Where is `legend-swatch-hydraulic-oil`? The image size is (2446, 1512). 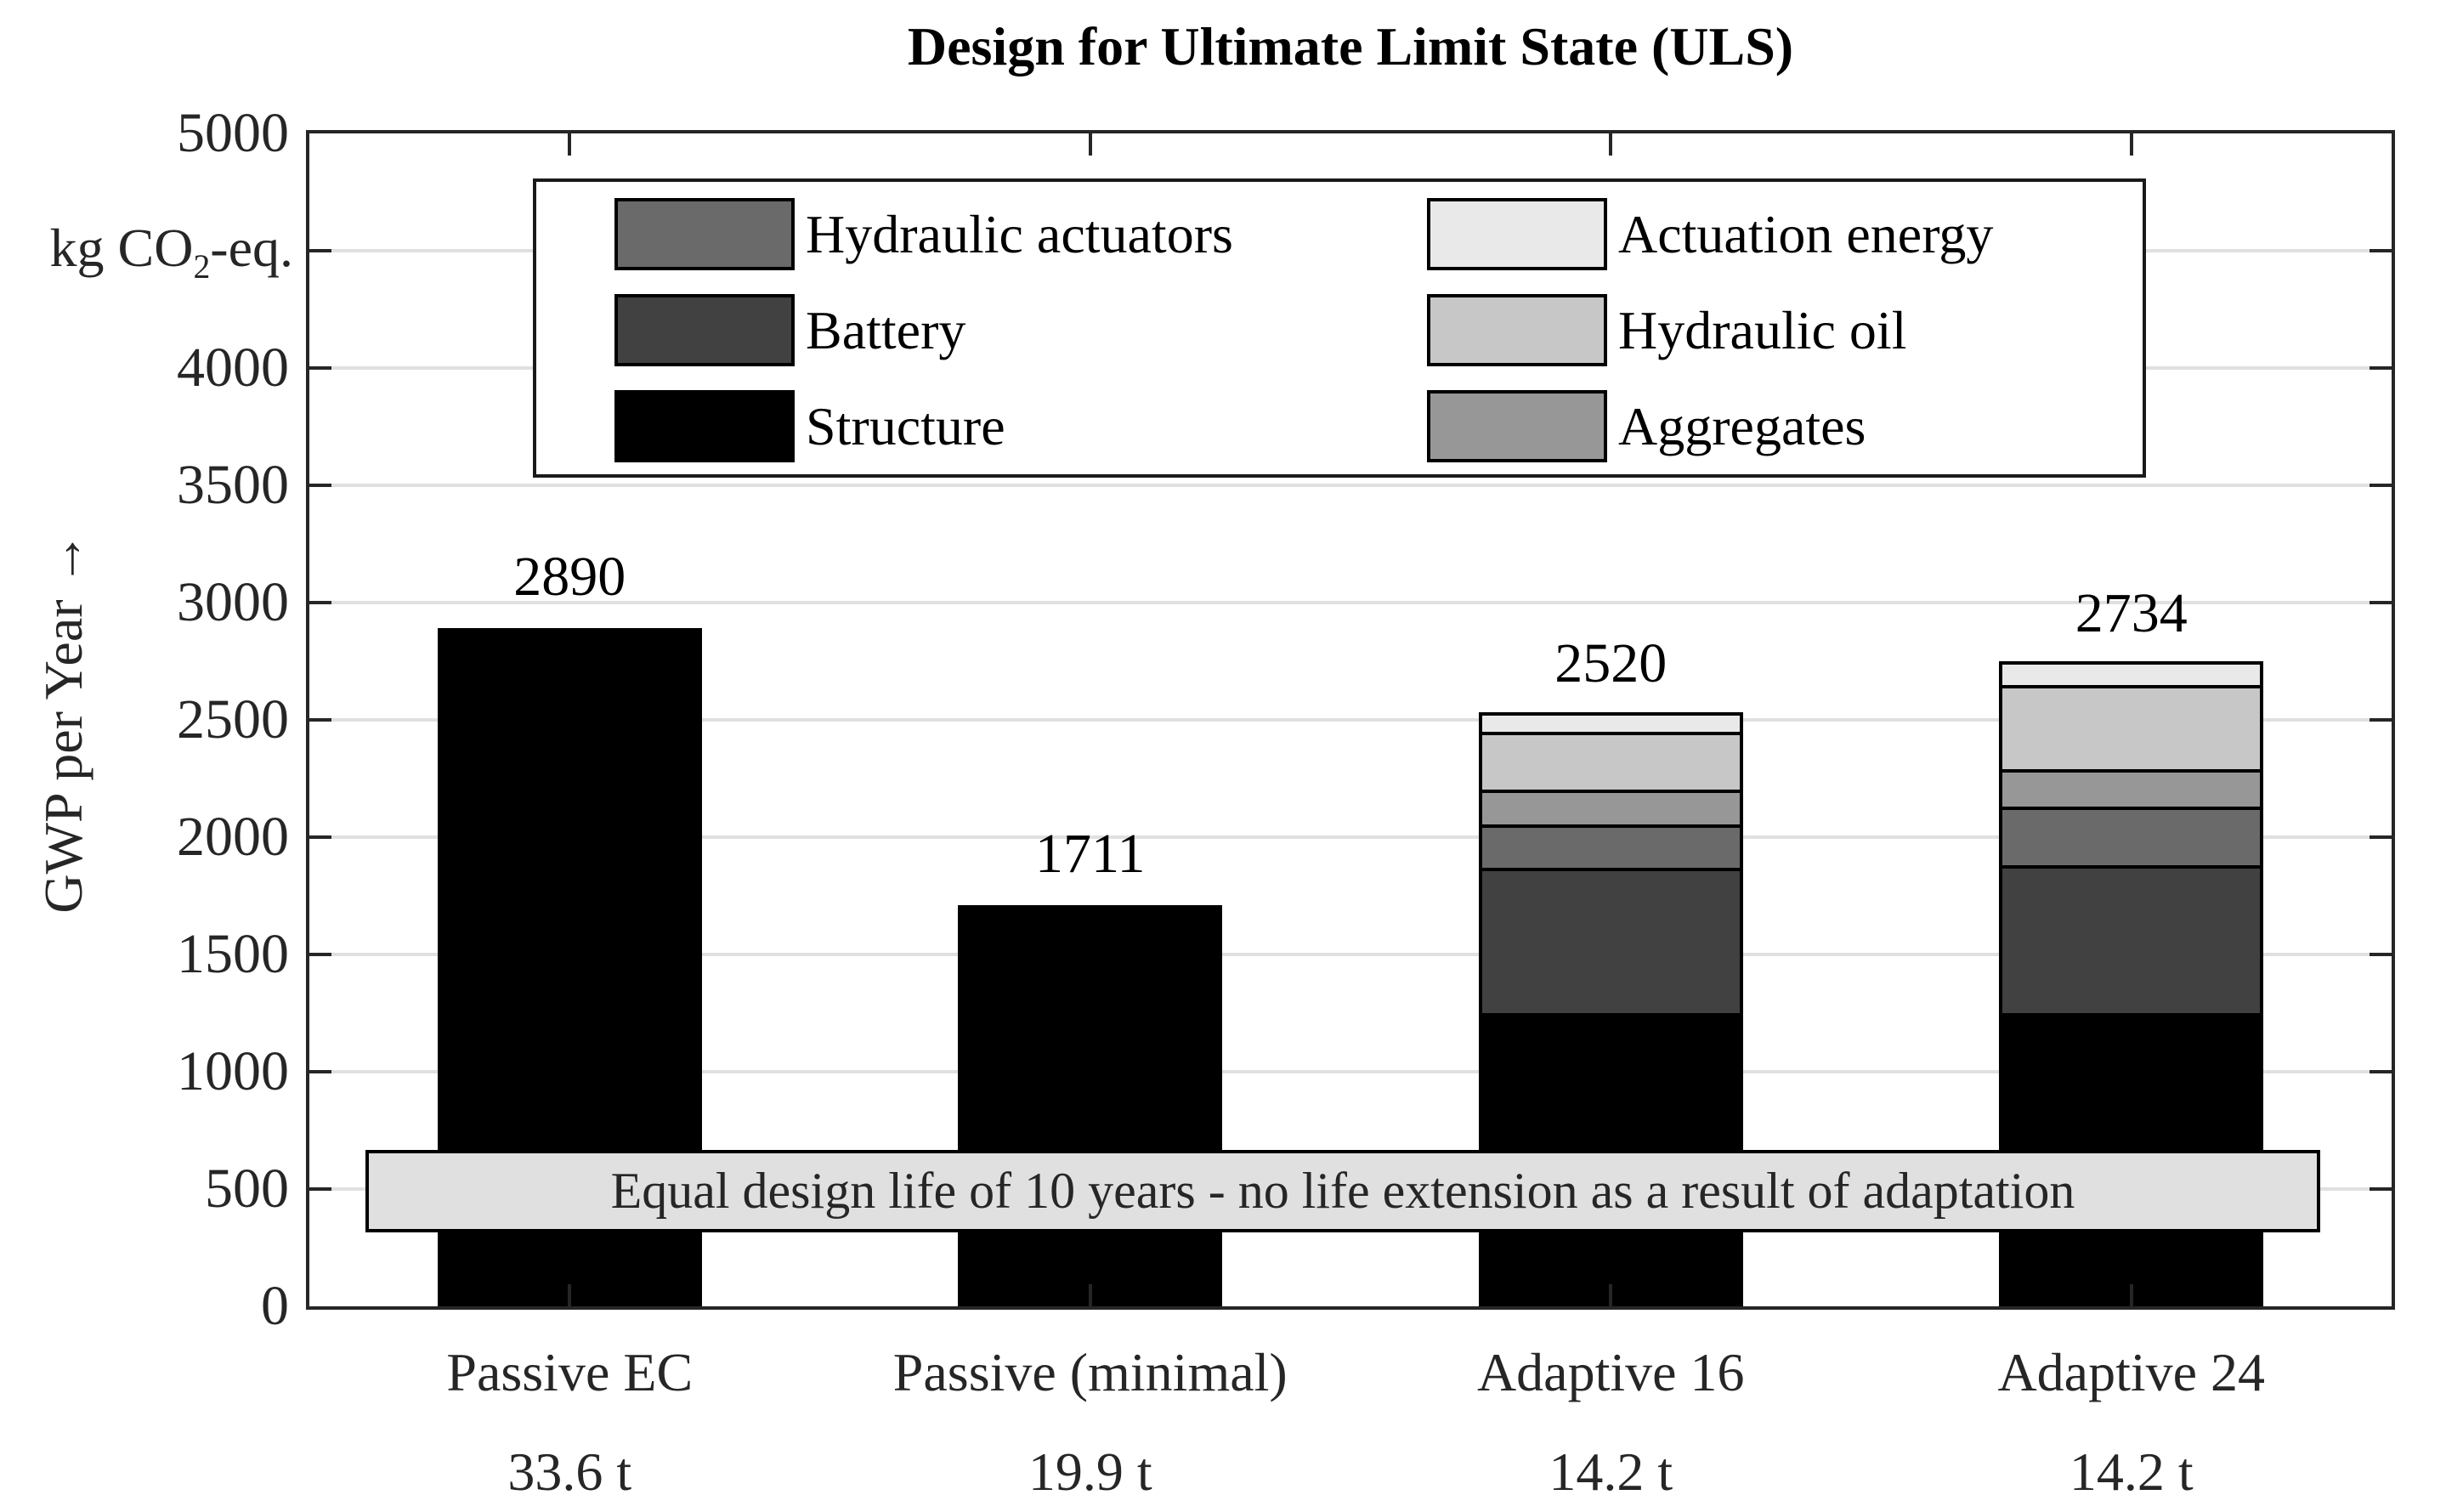
legend-swatch-hydraulic-oil is located at coordinates (1517, 330).